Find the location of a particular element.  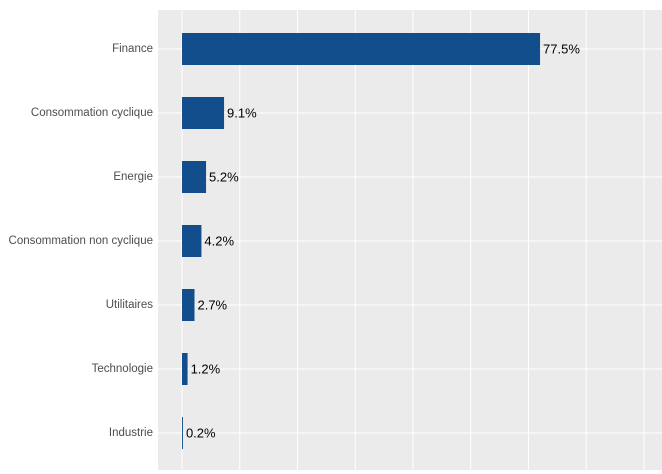

y-tick-label: Industrie is located at coordinates (131, 433).